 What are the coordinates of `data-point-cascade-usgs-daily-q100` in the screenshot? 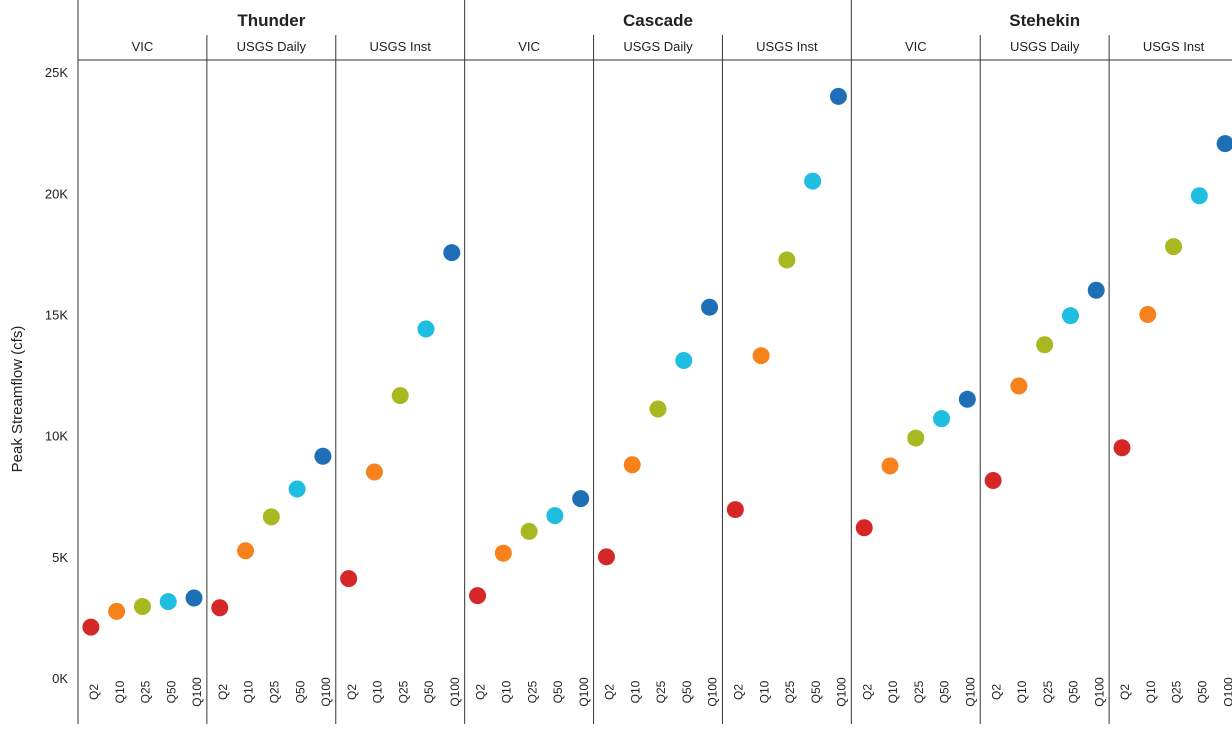 It's located at (710, 307).